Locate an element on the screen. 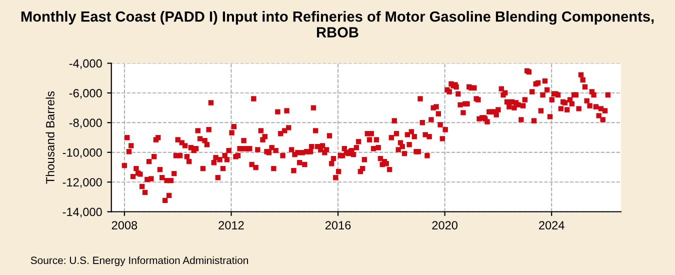 This screenshot has height=275, width=675. x-tick-label: 2016 is located at coordinates (338, 225).